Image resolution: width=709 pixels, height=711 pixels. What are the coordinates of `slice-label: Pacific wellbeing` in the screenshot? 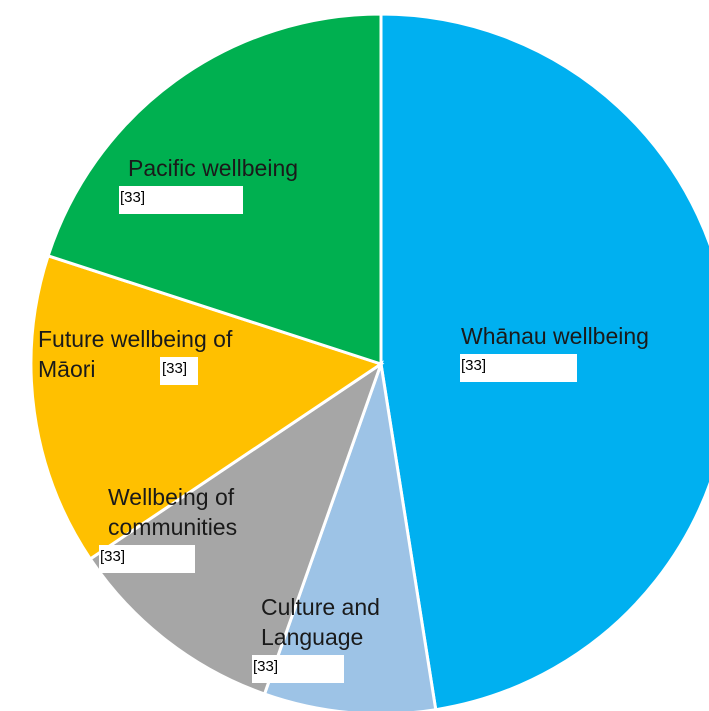 It's located at (213, 168).